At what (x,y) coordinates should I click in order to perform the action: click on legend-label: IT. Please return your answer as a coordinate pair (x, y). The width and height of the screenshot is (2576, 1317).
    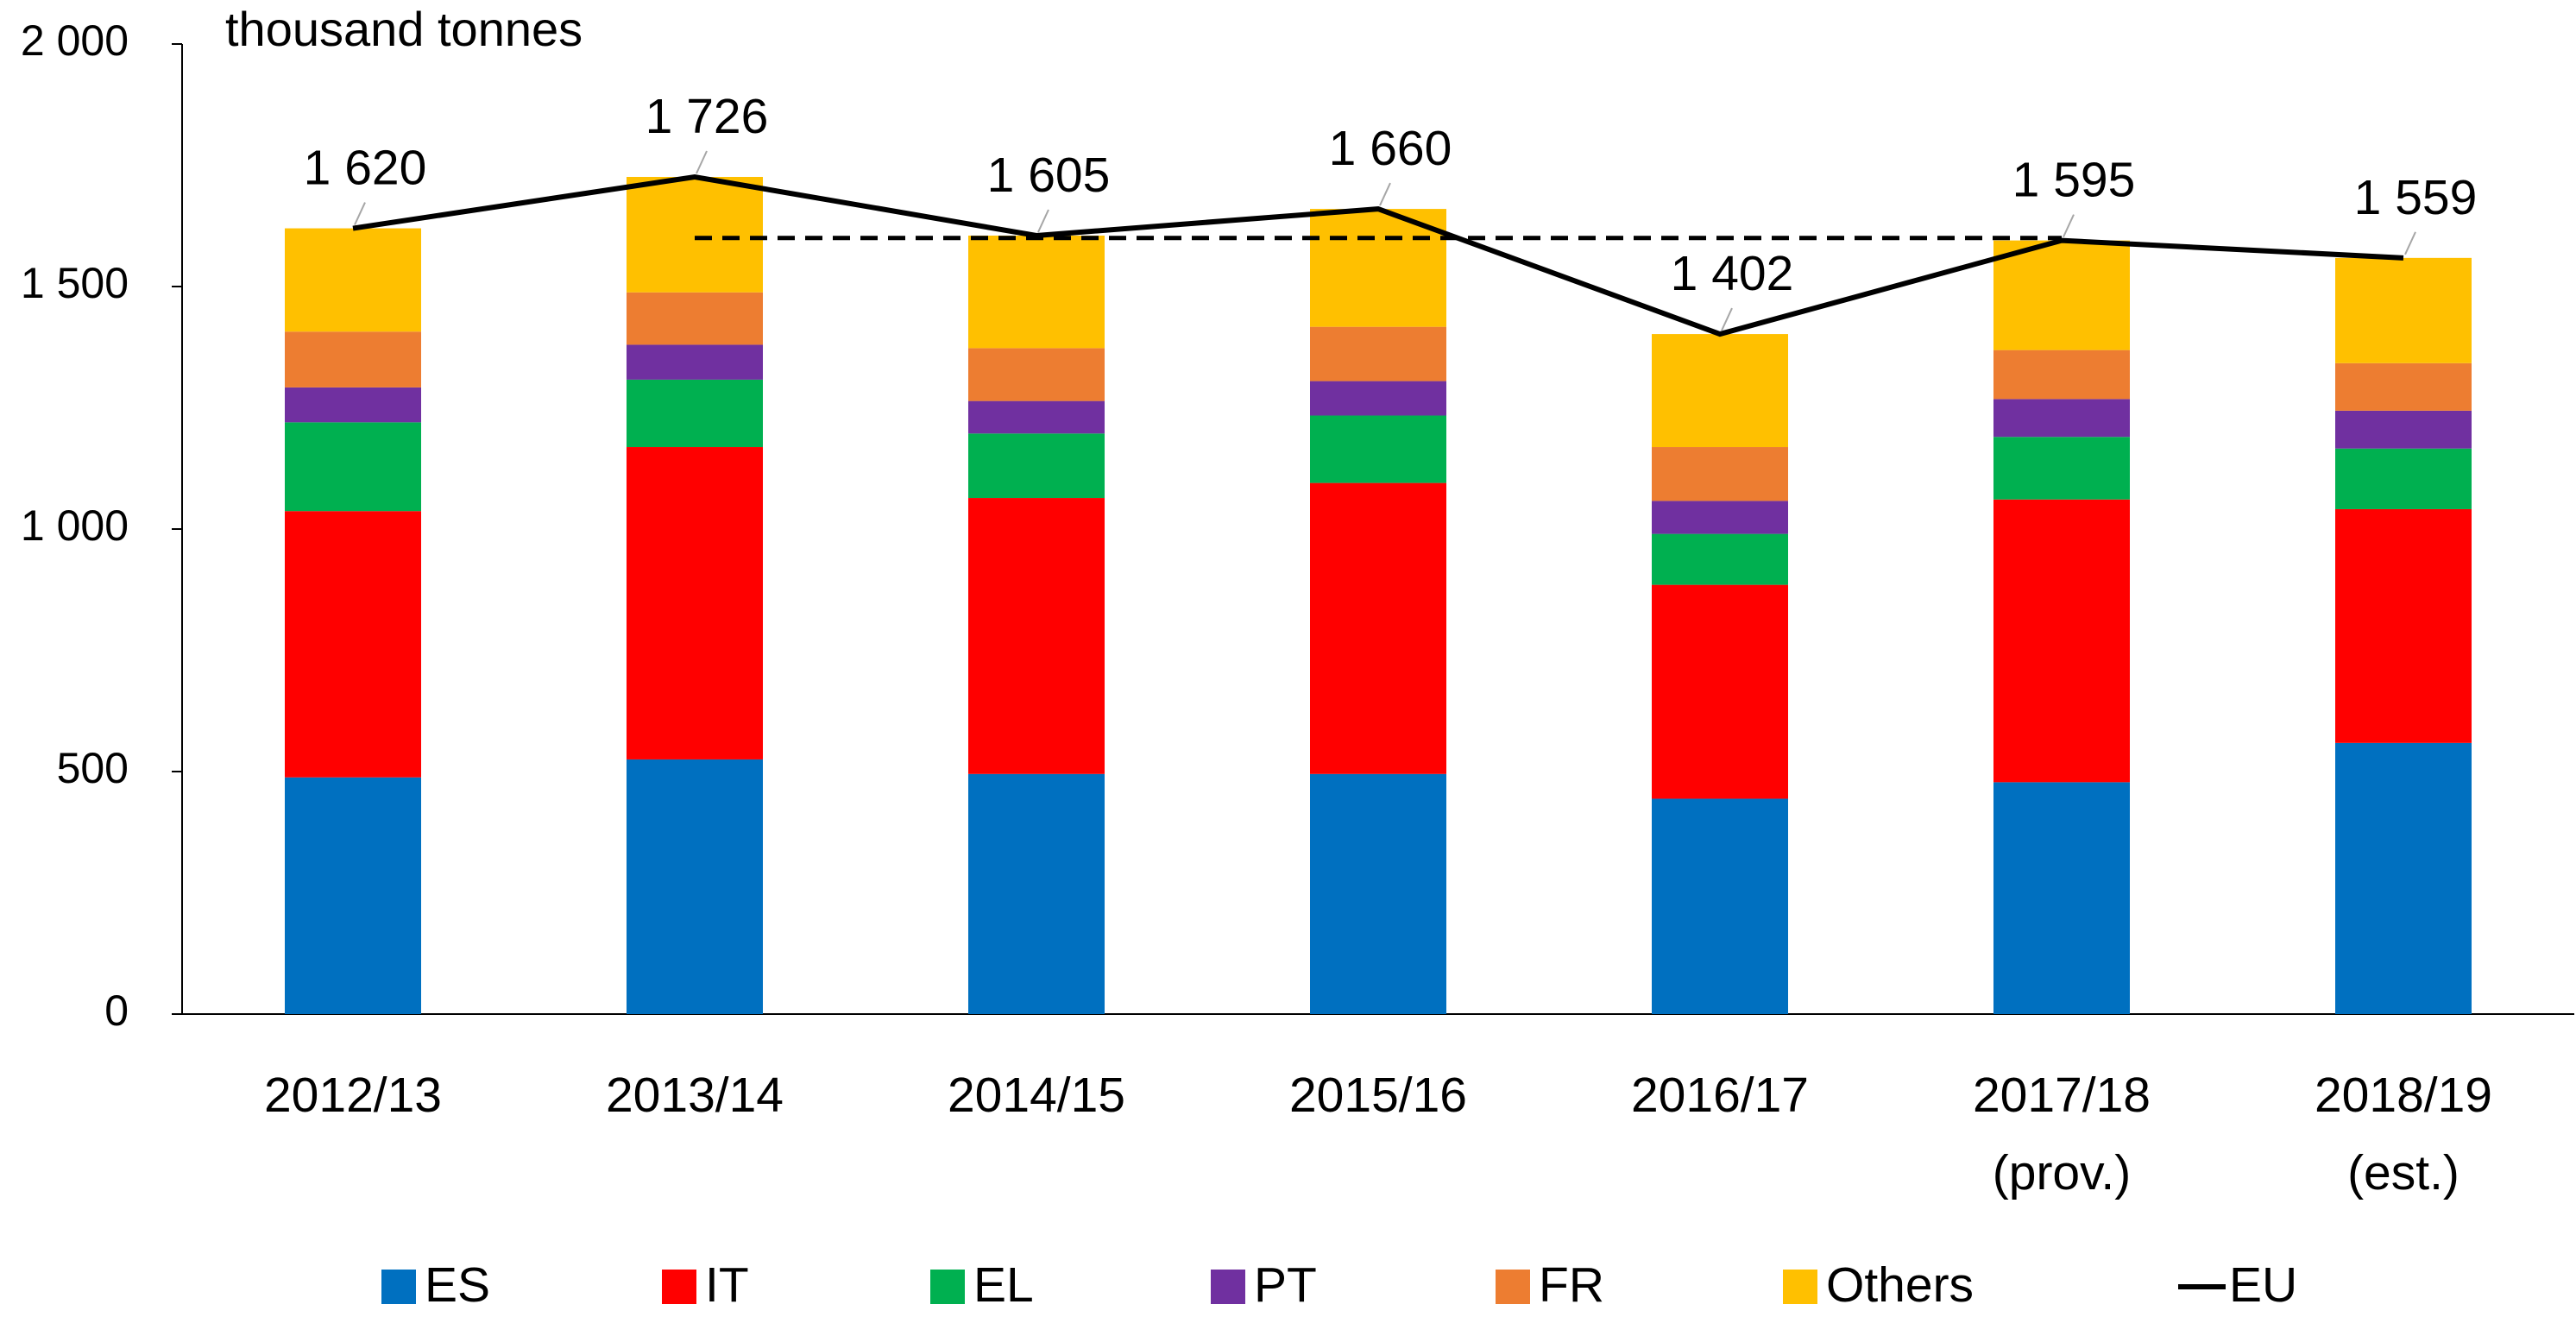
    Looking at the image, I should click on (727, 1285).